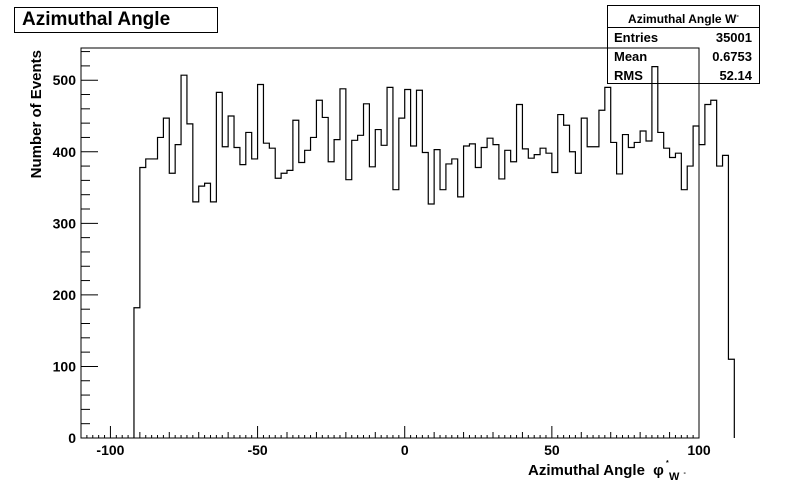 The width and height of the screenshot is (785, 492). What do you see at coordinates (636, 37) in the screenshot?
I see `stats-label: Entries` at bounding box center [636, 37].